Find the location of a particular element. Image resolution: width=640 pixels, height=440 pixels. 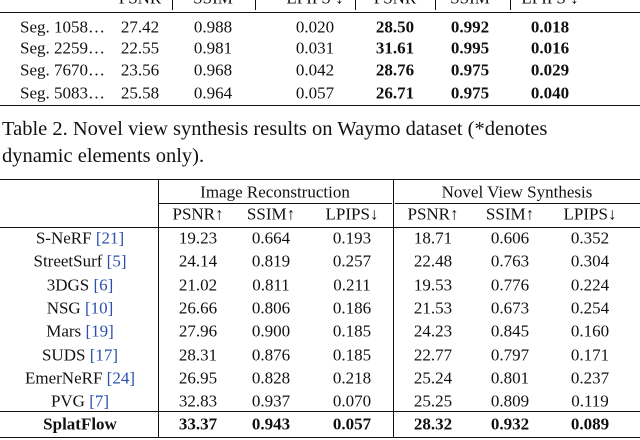

cell: 0.257 is located at coordinates (352, 261).